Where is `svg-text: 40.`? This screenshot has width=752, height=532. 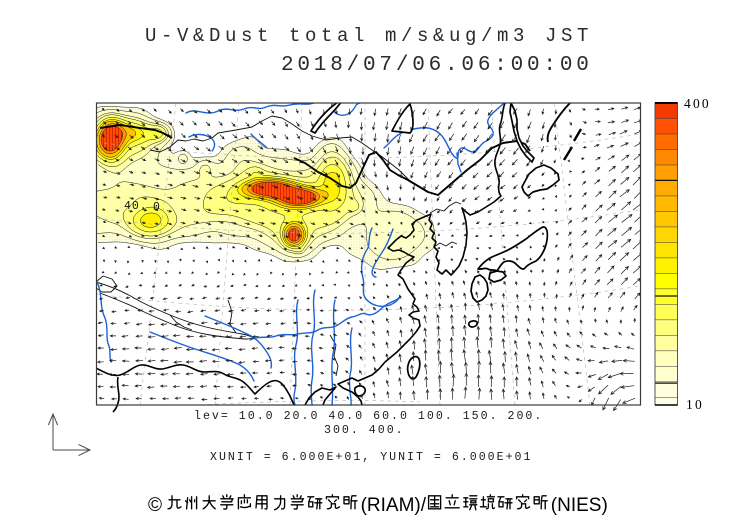
svg-text: 40. is located at coordinates (136, 206).